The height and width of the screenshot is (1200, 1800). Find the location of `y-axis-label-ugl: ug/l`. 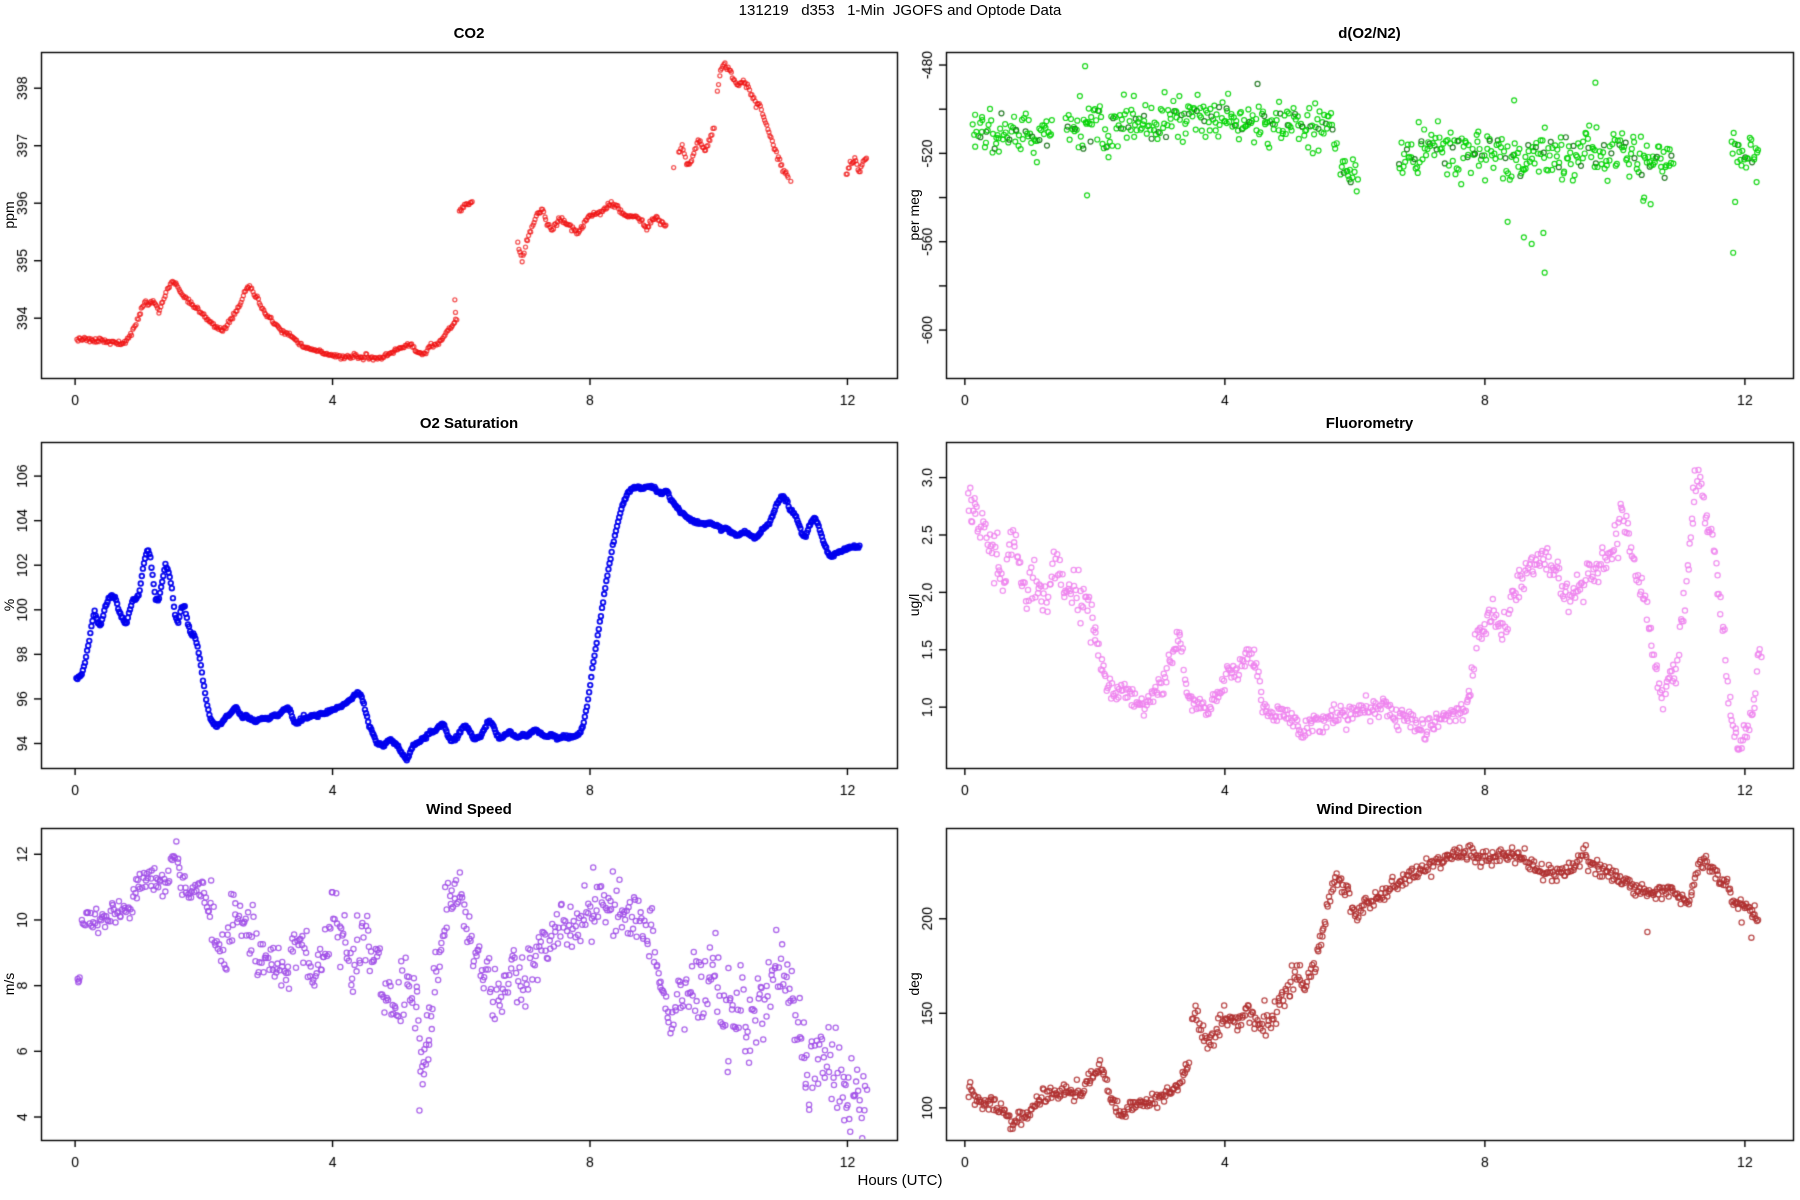

y-axis-label-ugl: ug/l is located at coordinates (914, 605).